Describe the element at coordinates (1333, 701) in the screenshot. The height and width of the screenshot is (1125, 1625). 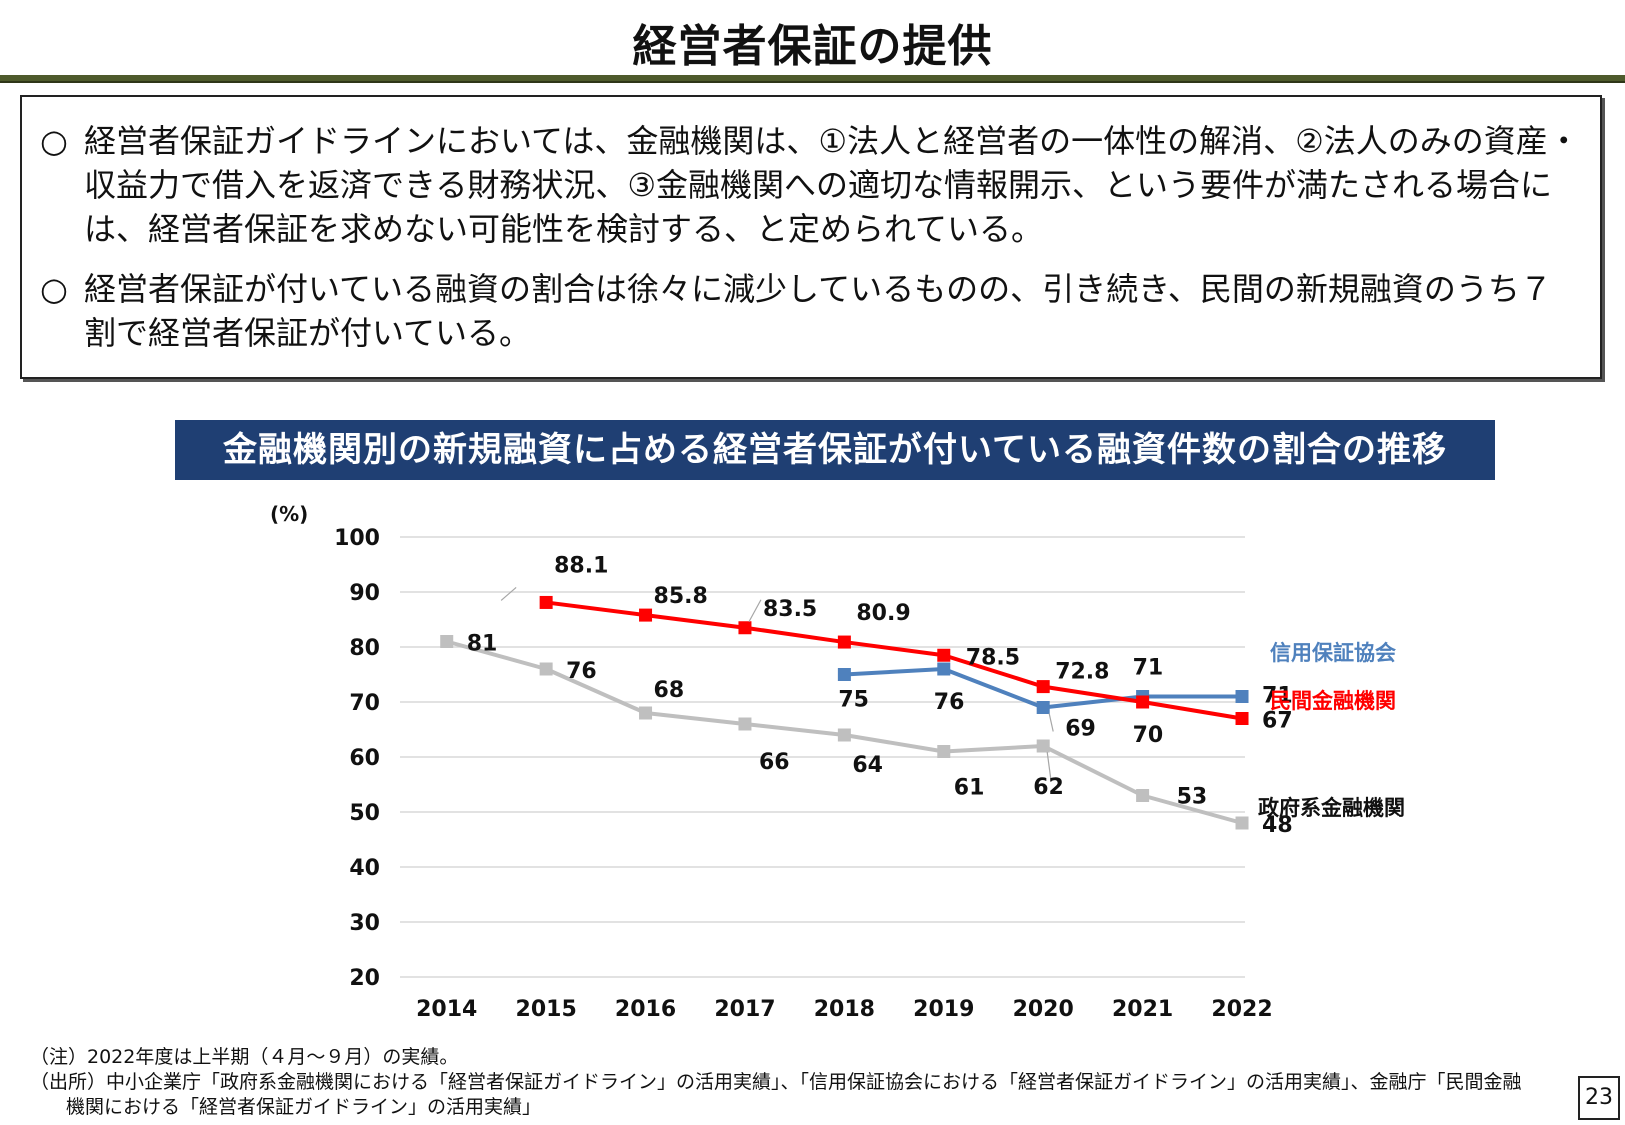
I see `series-name-label: 民間金融機関` at that location.